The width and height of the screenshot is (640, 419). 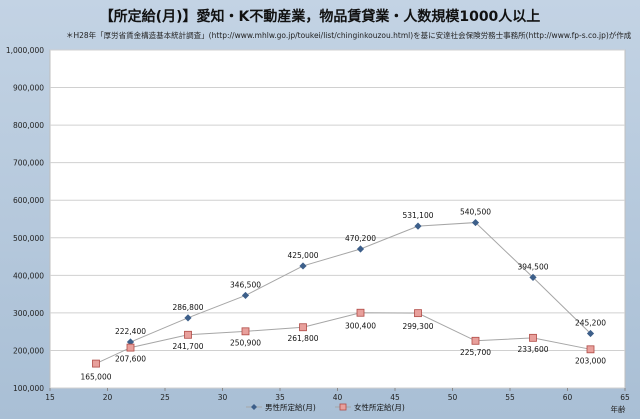 I want to click on y-tick-label: 500,000, so click(x=28, y=238).